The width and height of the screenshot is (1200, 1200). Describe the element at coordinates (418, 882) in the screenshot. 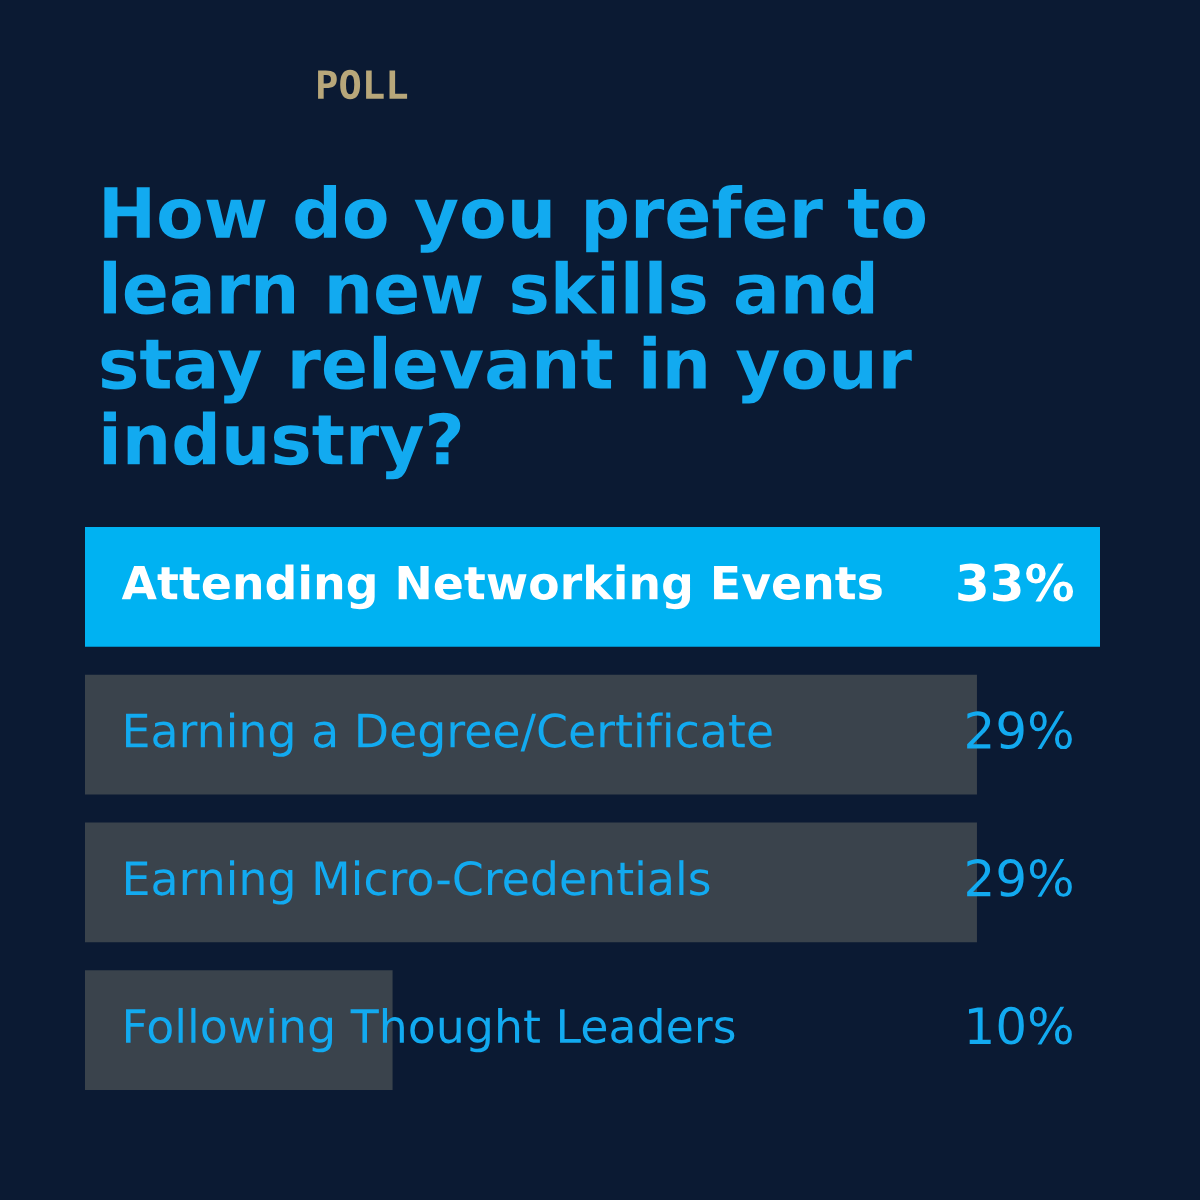

I see `y-tick-label: Earning Micro-Credentials` at that location.